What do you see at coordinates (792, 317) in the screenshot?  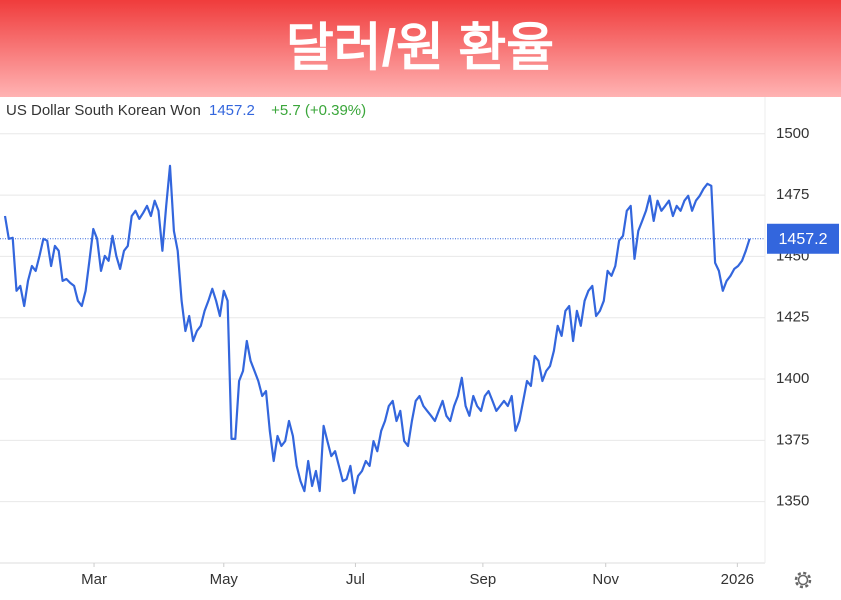 I see `y-tick-label: 1425` at bounding box center [792, 317].